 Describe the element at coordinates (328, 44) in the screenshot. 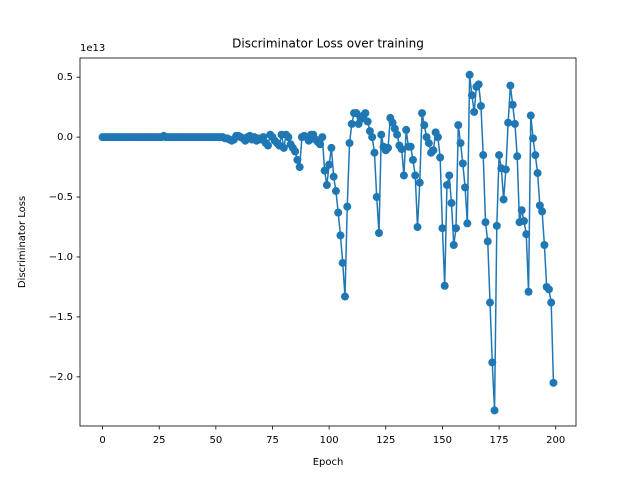

I see `chart-title: Discriminator Loss over training` at that location.